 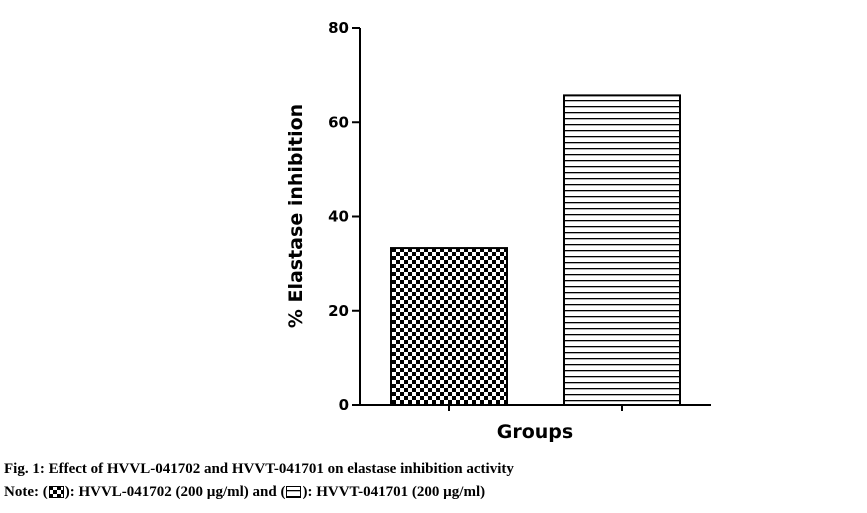 I want to click on horizontal-lines-pattern-icon, so click(x=294, y=492).